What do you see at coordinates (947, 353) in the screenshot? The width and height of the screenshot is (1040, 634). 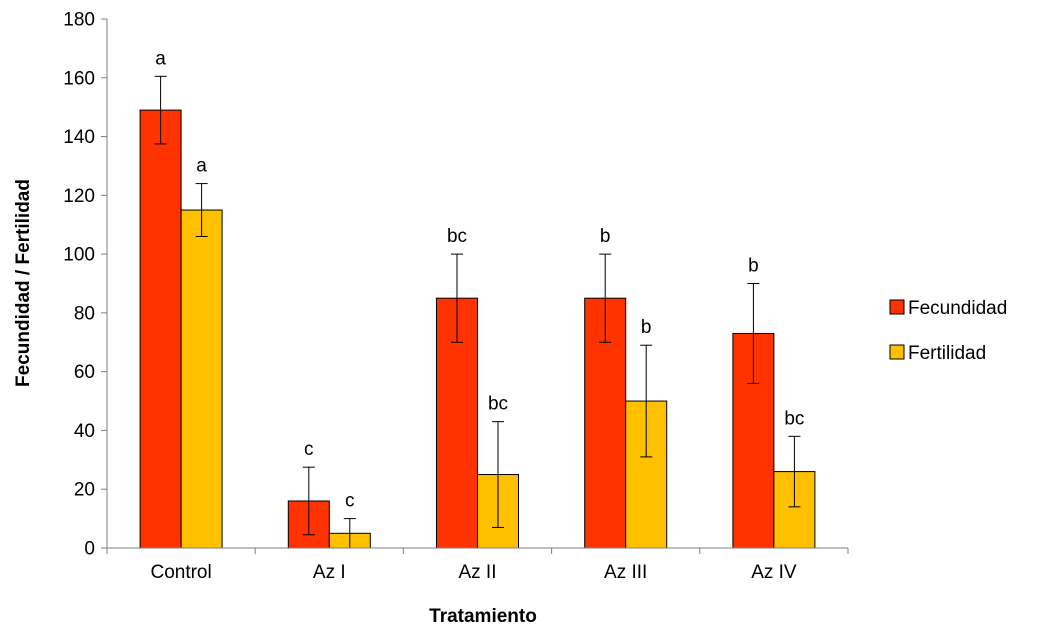 I see `legend-label-fertilidad: Fertilidad` at bounding box center [947, 353].